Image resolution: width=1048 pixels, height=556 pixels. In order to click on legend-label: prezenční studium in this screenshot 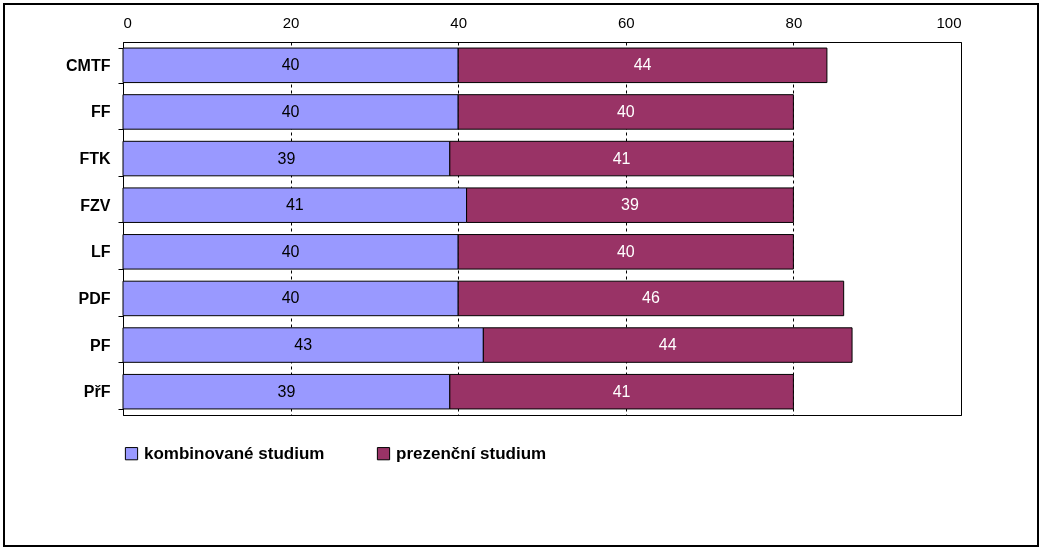, I will do `click(471, 453)`.